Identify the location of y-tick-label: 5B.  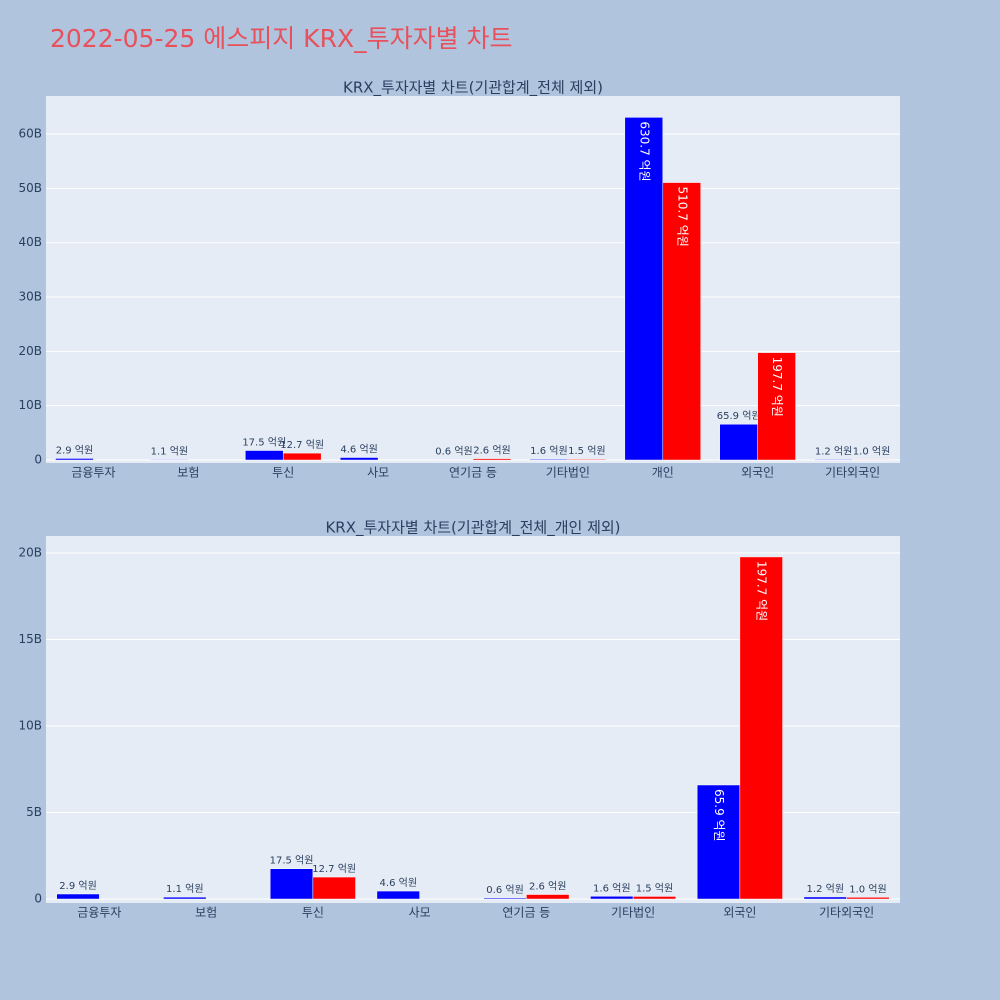
(34, 812).